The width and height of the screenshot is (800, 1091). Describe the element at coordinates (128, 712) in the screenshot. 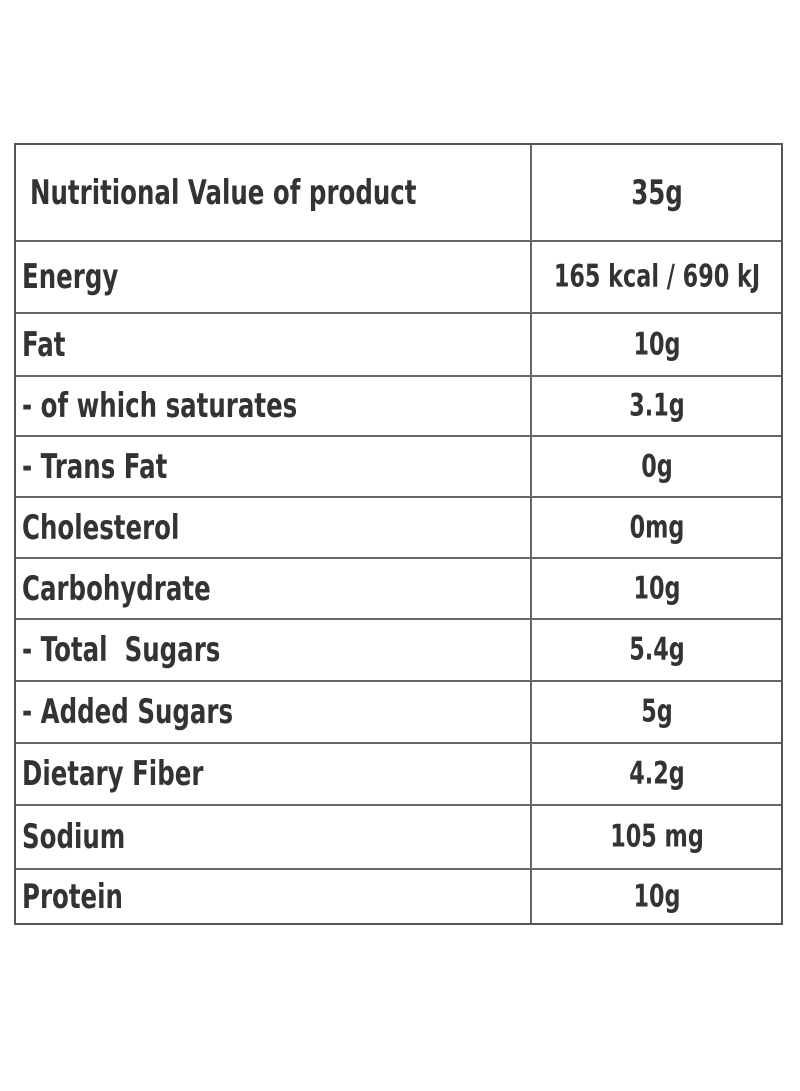

I see `nutrient-label: - Added Sugars` at that location.